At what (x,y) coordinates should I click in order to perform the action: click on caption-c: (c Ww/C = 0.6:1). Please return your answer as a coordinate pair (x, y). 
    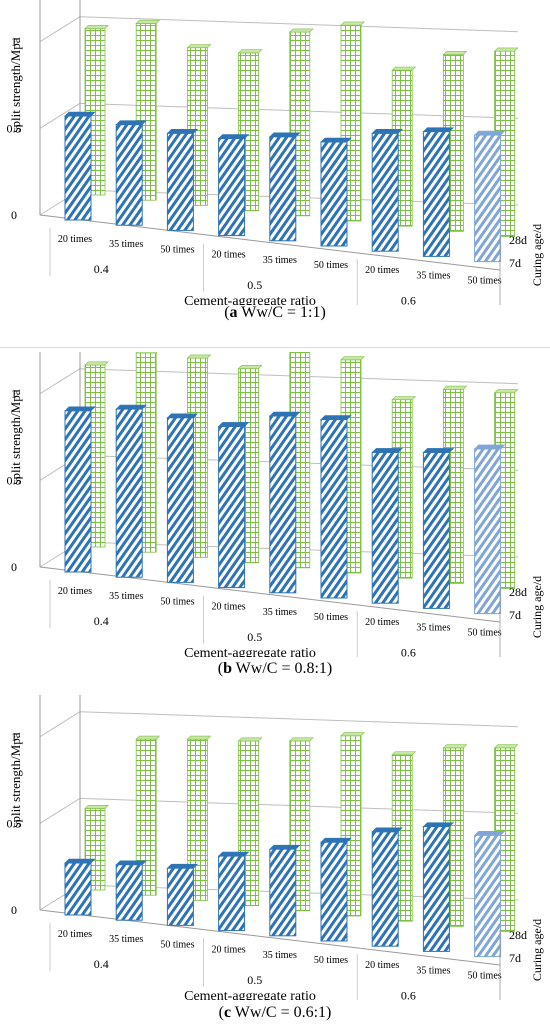
    Looking at the image, I should click on (275, 1012).